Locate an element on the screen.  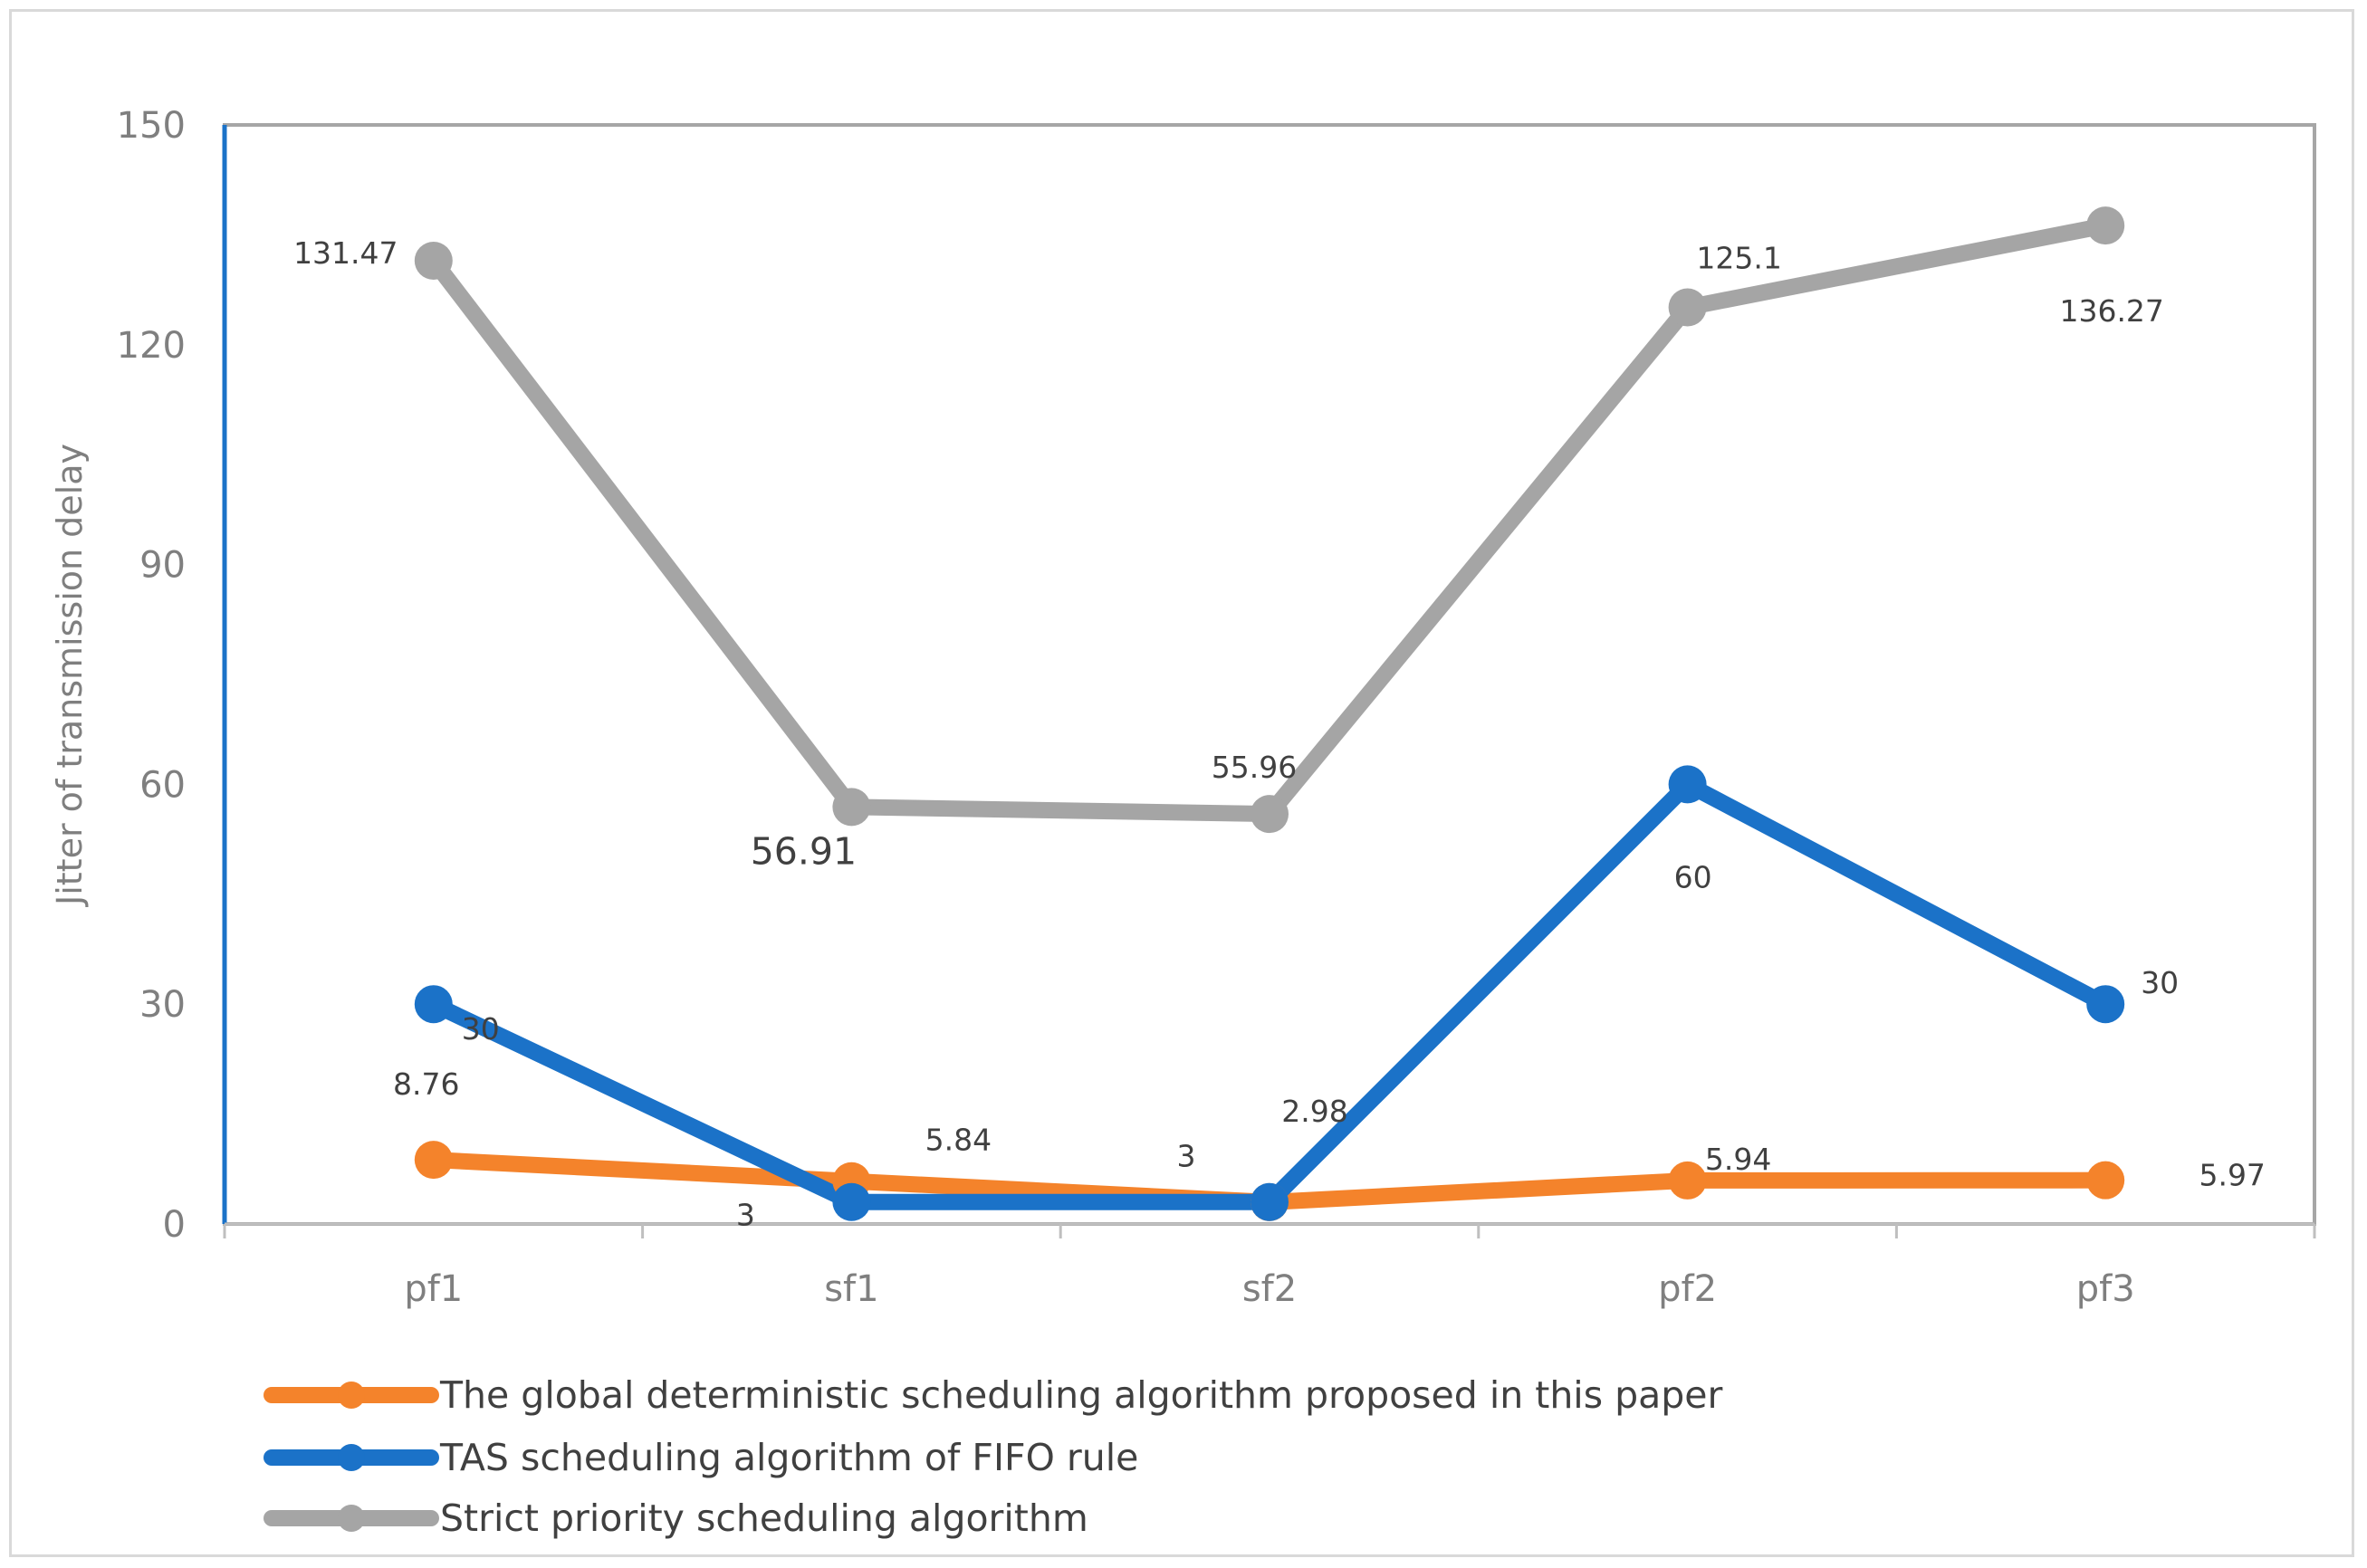
x-tick-label: sf1 is located at coordinates (851, 1289).